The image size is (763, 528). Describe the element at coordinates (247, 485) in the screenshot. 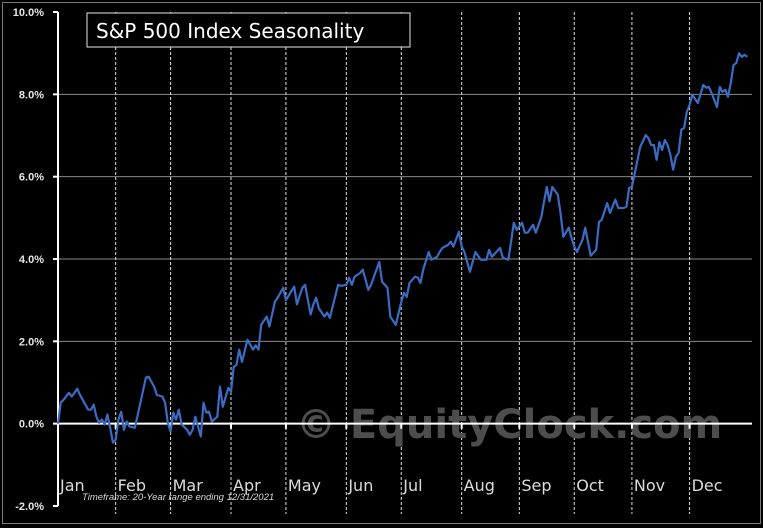

I see `month-label: Apr` at that location.